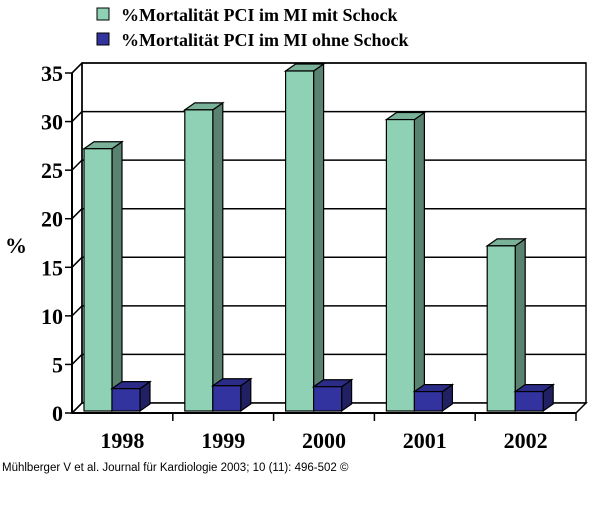 The height and width of the screenshot is (518, 600). What do you see at coordinates (506, 325) in the screenshot?
I see `bar-mit-schock-2002` at bounding box center [506, 325].